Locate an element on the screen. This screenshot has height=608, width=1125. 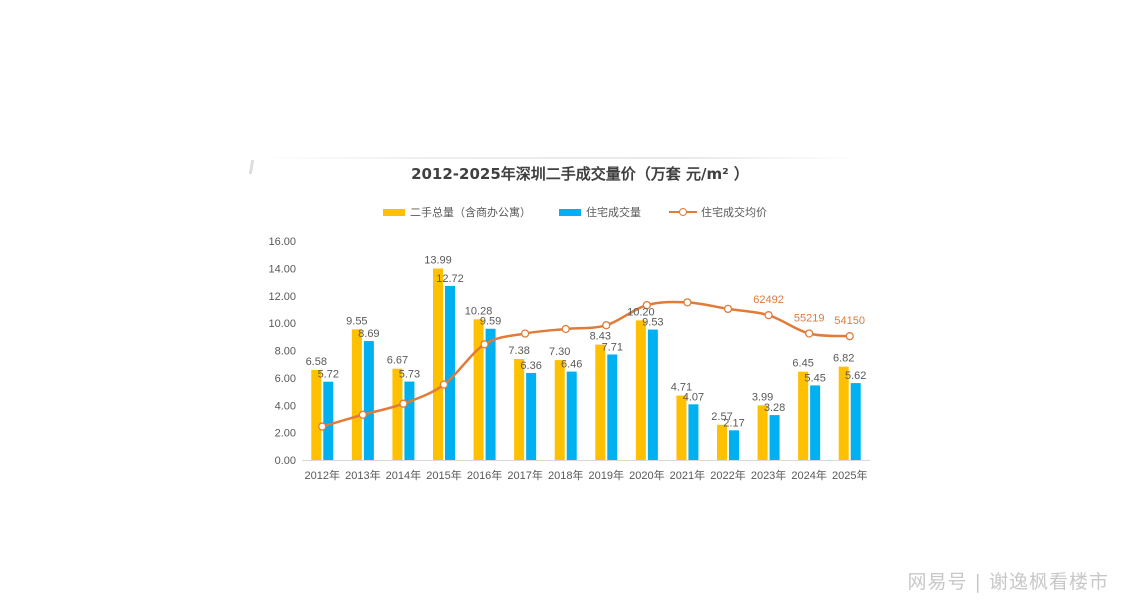
watermark: 网易号 | 谢逸枫看楼市 is located at coordinates (1008, 582).